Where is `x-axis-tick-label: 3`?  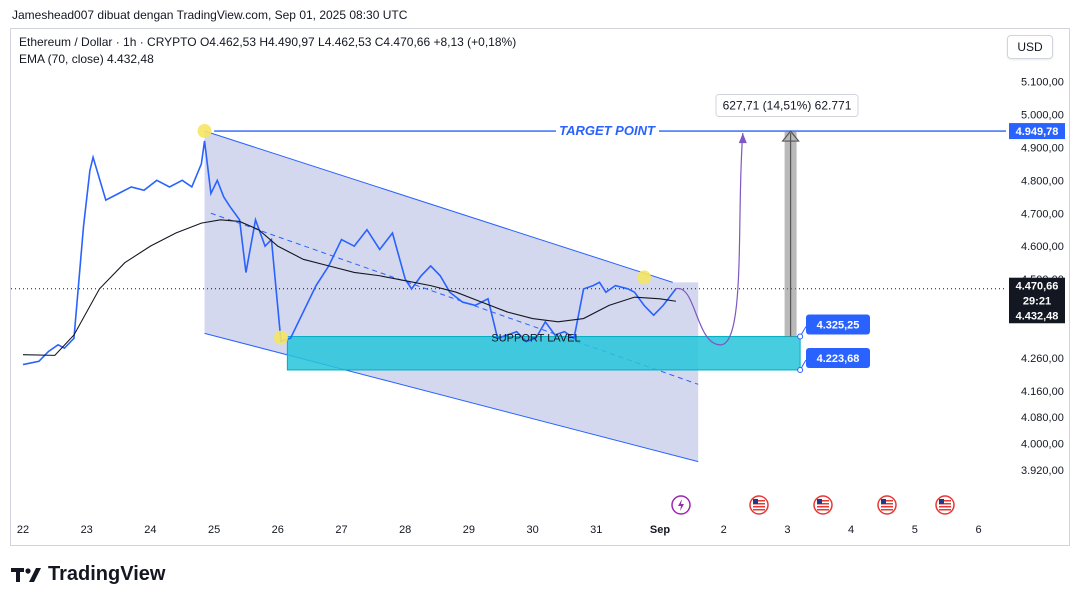 x-axis-tick-label: 3 is located at coordinates (787, 530).